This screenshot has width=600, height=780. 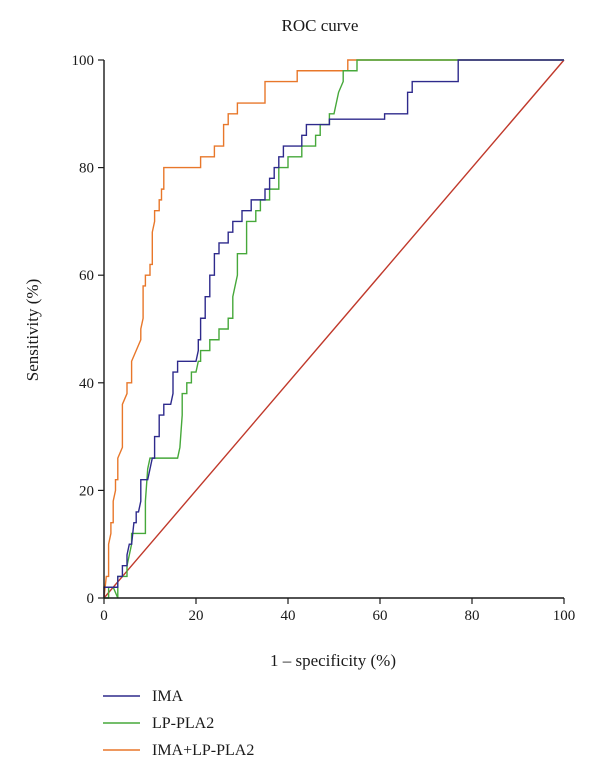 I want to click on y-tick-label: 40, so click(x=86, y=384).